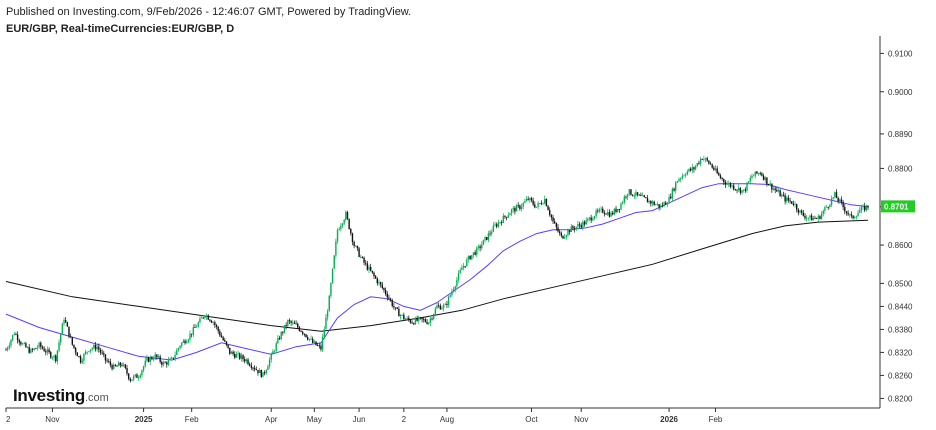 Image resolution: width=936 pixels, height=430 pixels. Describe the element at coordinates (900, 53) in the screenshot. I see `y-tick-label: 0.9100` at that location.